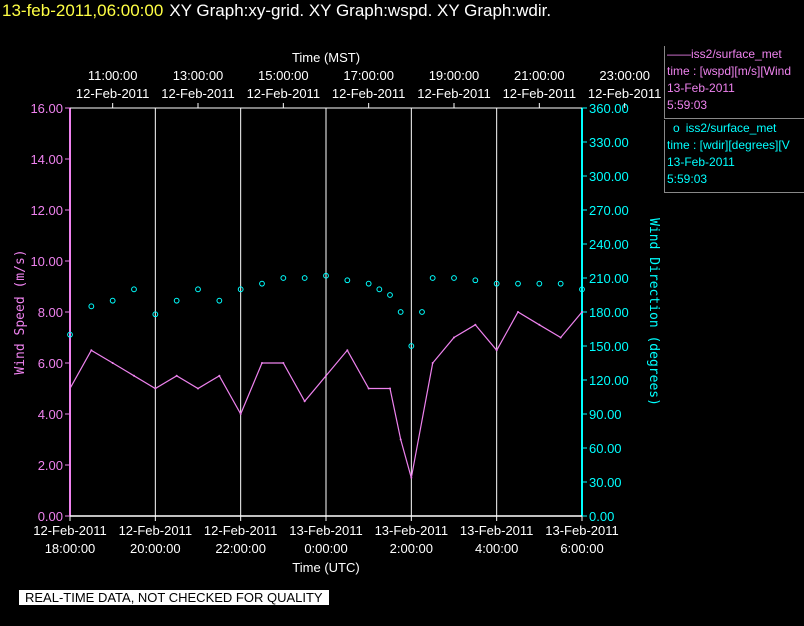  What do you see at coordinates (731, 128) in the screenshot?
I see `legend-wdir-source: iss2/surface_met` at bounding box center [731, 128].